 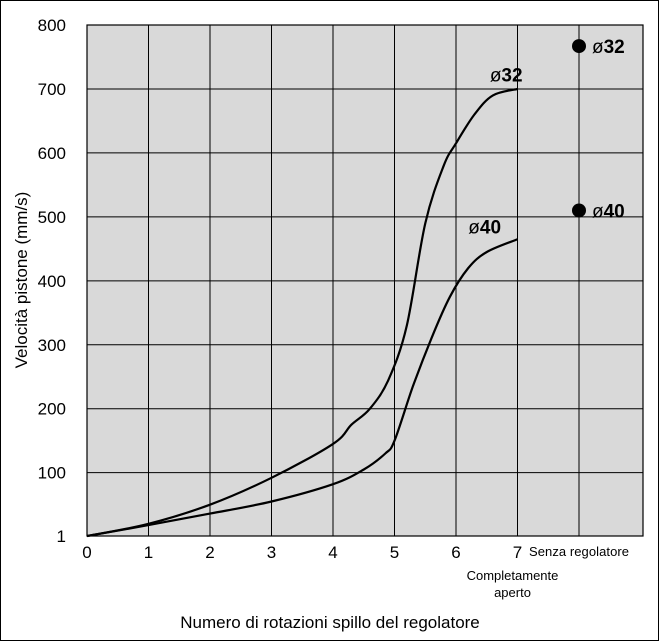 I want to click on x-annotation-line-1: Completamente, so click(x=513, y=575).